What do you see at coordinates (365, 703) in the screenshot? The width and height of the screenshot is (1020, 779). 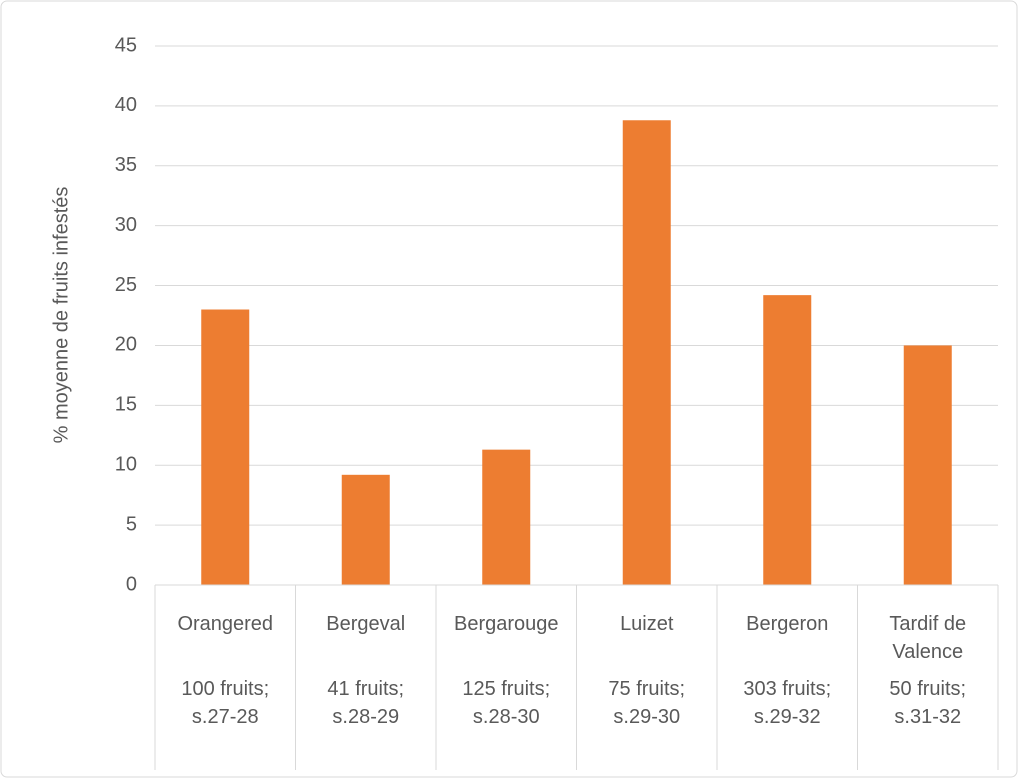 I see `category-note: 41 fruits; s.28-29` at bounding box center [365, 703].